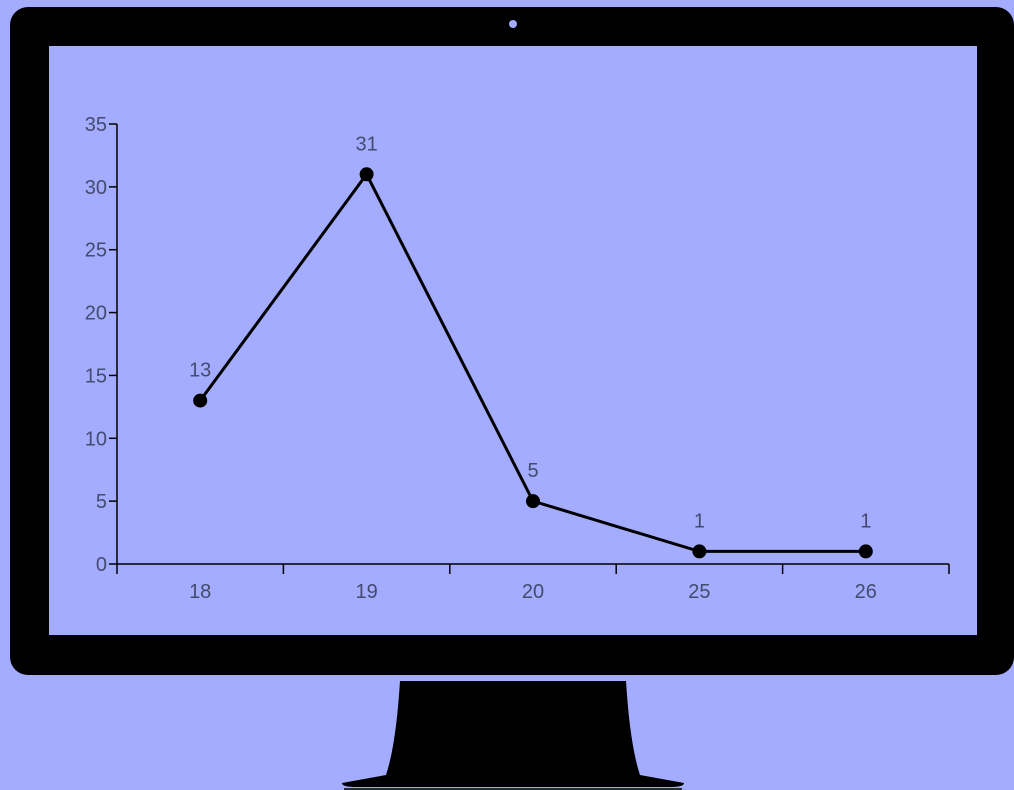 The image size is (1014, 790). I want to click on y-tick-label: 10, so click(96, 439).